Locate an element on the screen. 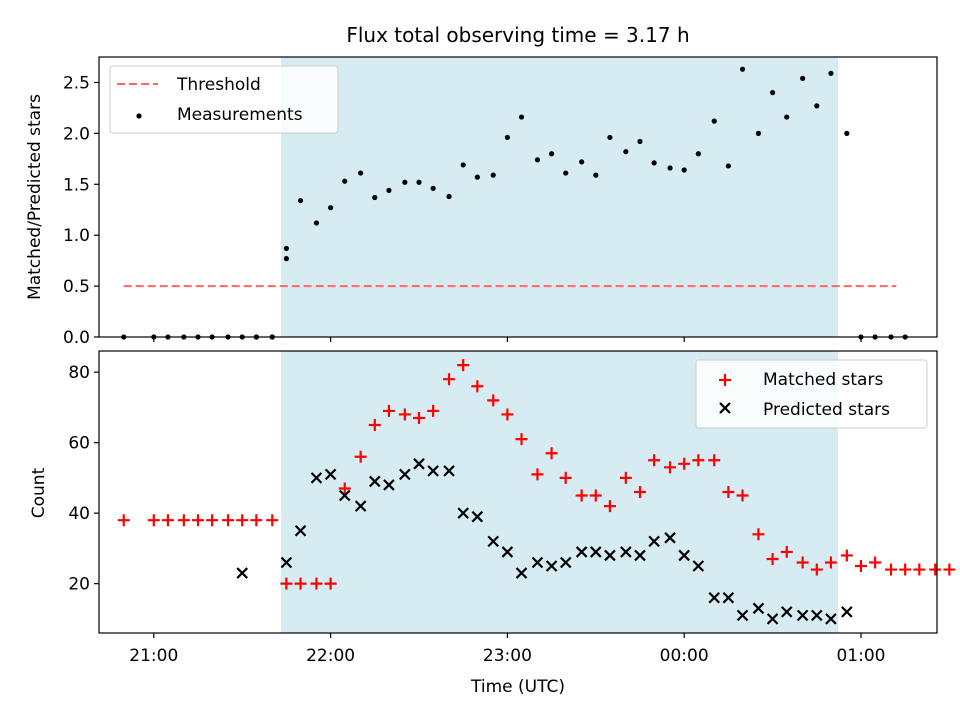  bottom-y-axis-label: Count is located at coordinates (39, 492).